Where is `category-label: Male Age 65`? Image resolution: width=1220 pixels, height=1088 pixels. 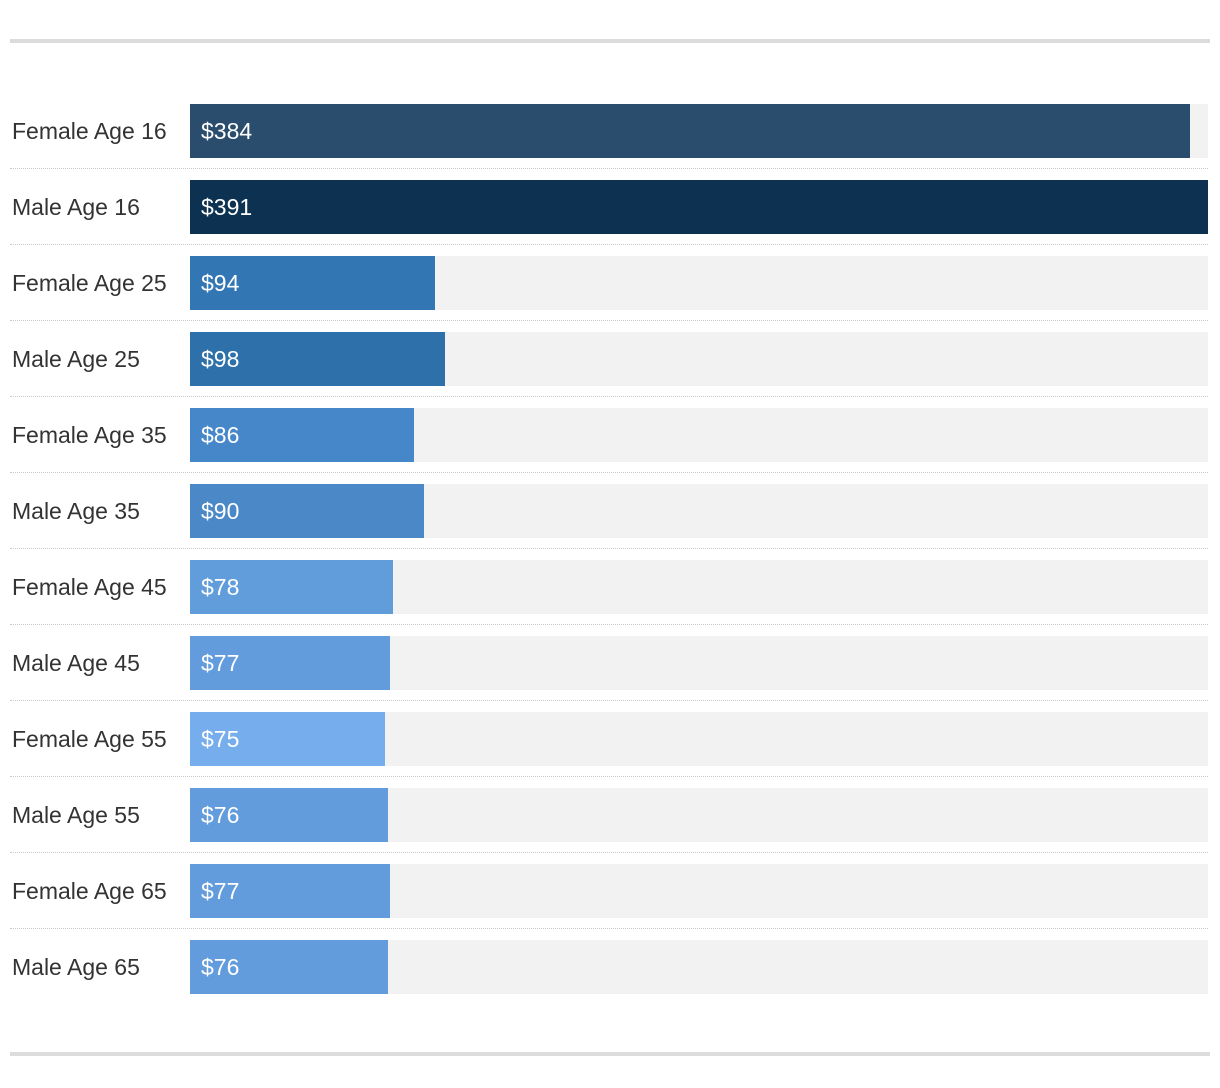
category-label: Male Age 65 is located at coordinates (76, 967).